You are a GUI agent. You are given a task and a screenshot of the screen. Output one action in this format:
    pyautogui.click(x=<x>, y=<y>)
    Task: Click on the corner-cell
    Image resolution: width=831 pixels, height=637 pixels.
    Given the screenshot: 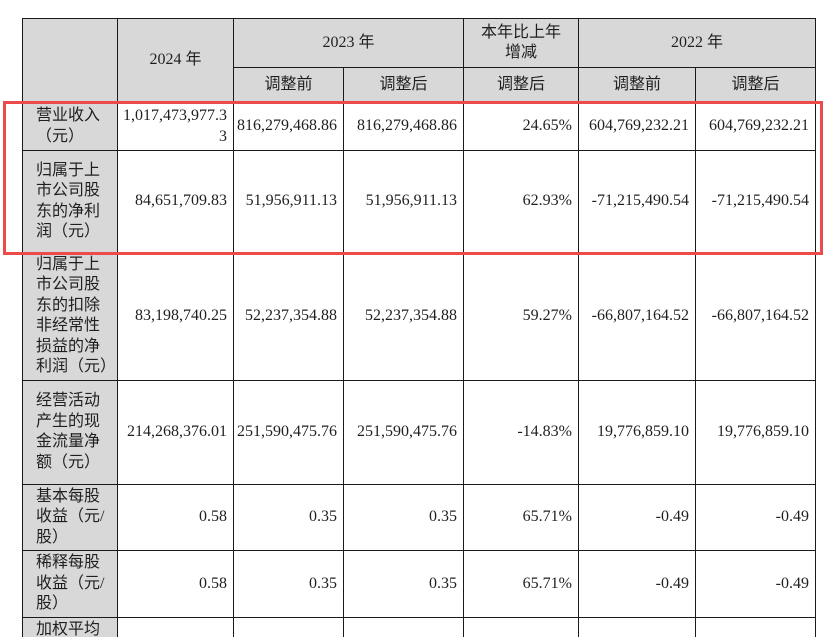 What is the action you would take?
    pyautogui.click(x=70, y=60)
    